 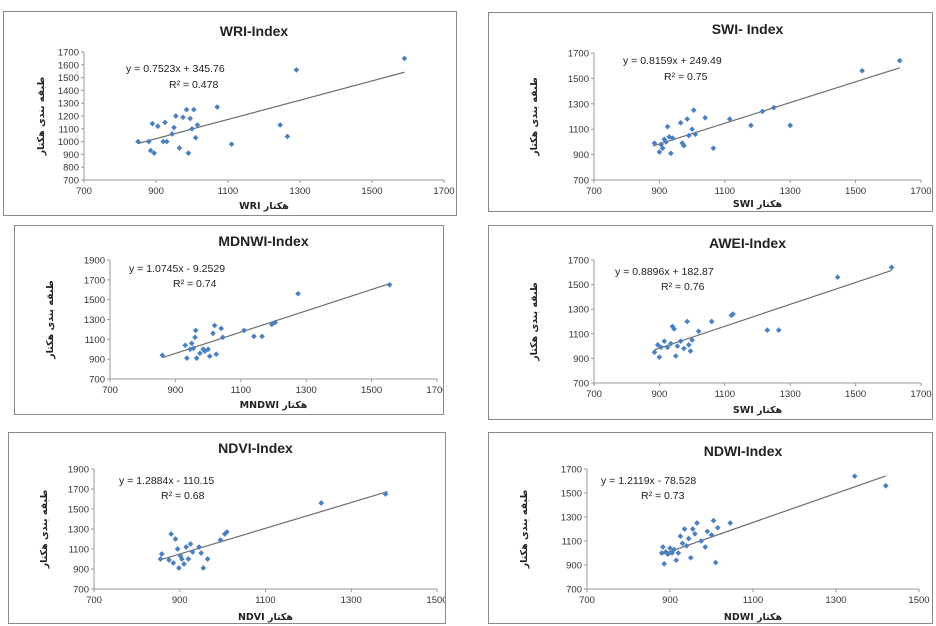 What do you see at coordinates (68, 53) in the screenshot?
I see `y-tick-label: 1700` at bounding box center [68, 53].